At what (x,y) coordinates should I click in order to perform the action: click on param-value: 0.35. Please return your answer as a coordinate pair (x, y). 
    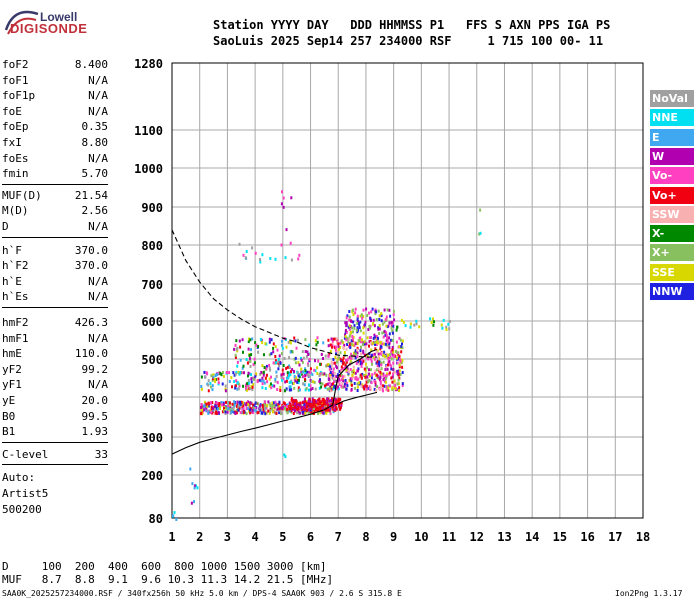
    Looking at the image, I should click on (95, 127).